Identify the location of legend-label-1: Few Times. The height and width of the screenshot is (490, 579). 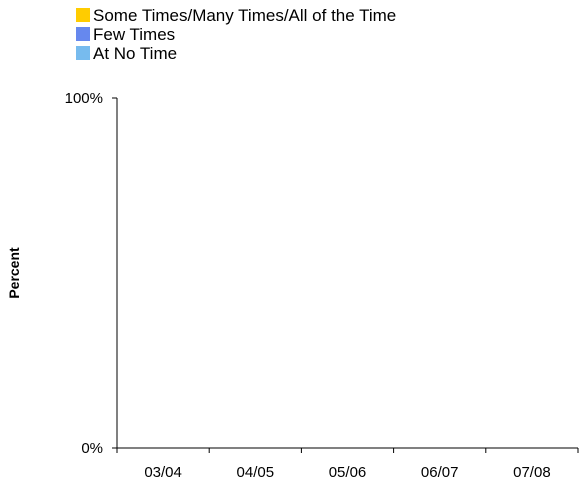
(134, 34).